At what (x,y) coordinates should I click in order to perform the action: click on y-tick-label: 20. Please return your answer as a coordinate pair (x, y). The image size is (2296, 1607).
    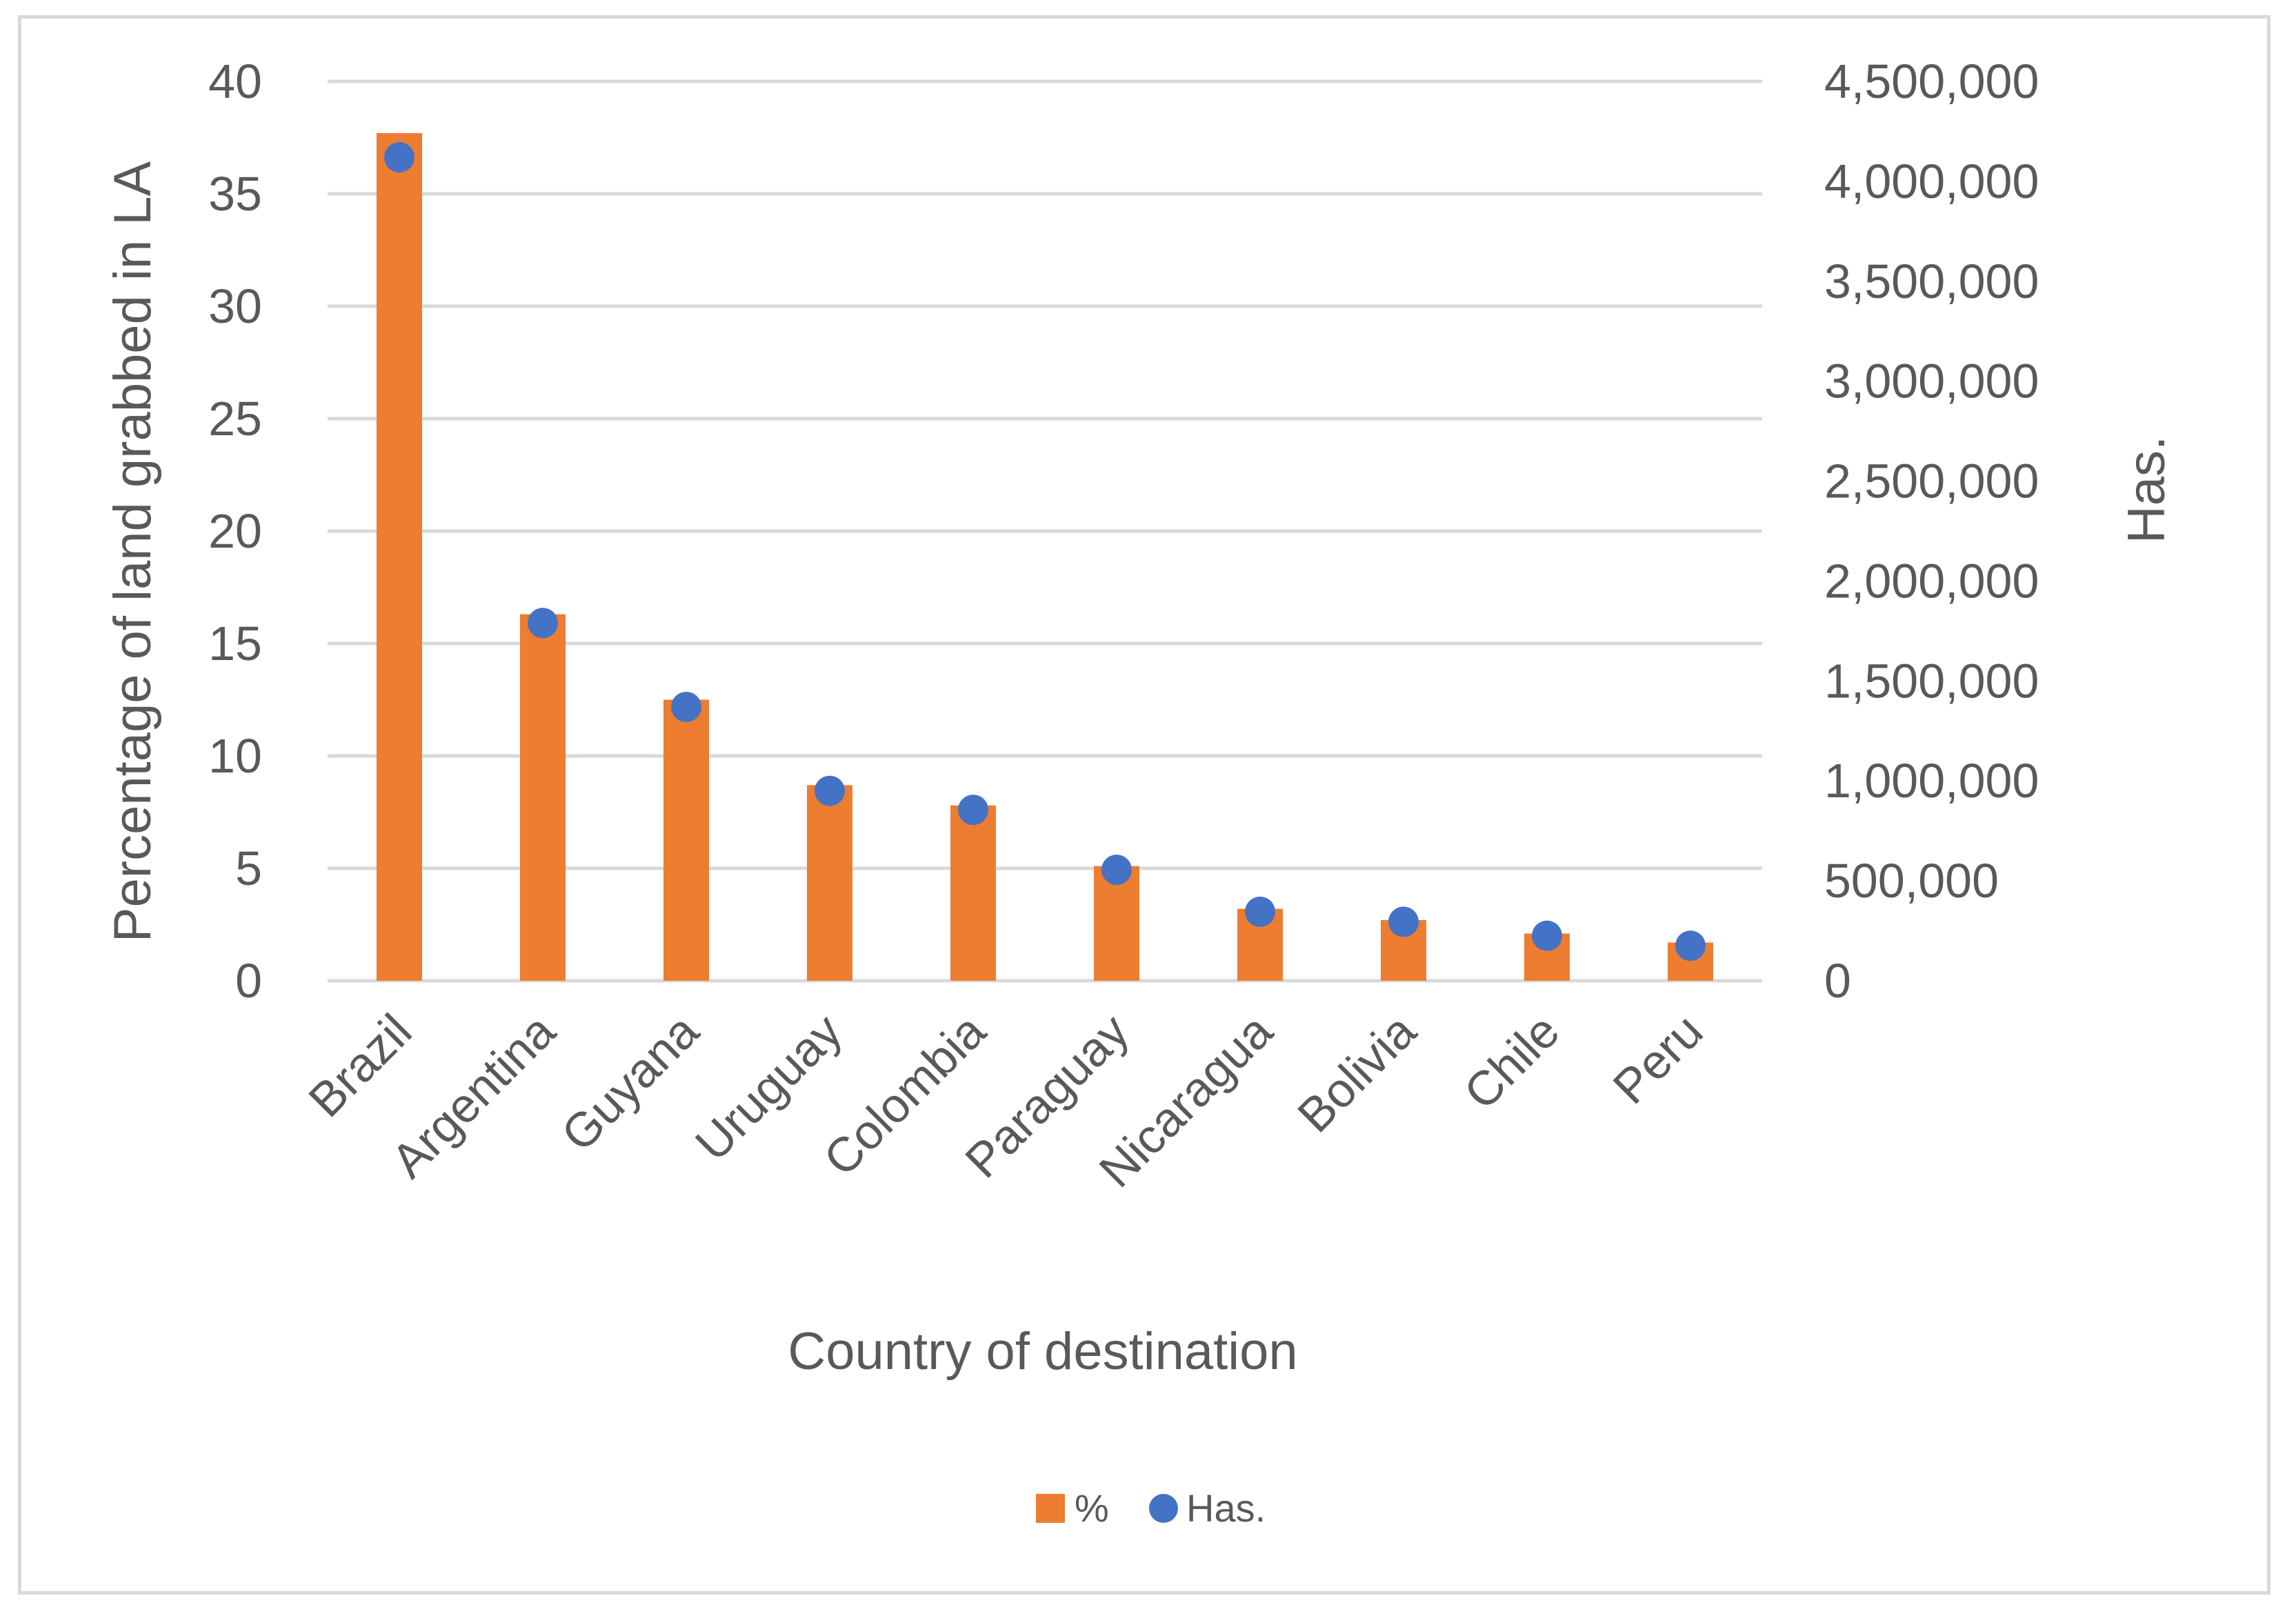
    Looking at the image, I should click on (235, 531).